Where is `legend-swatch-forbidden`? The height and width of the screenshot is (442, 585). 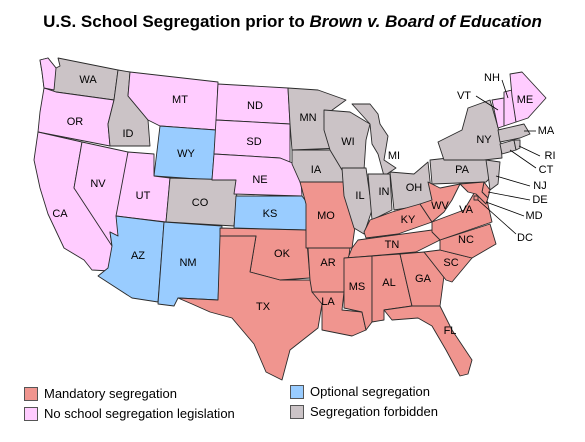 legend-swatch-forbidden is located at coordinates (297, 411).